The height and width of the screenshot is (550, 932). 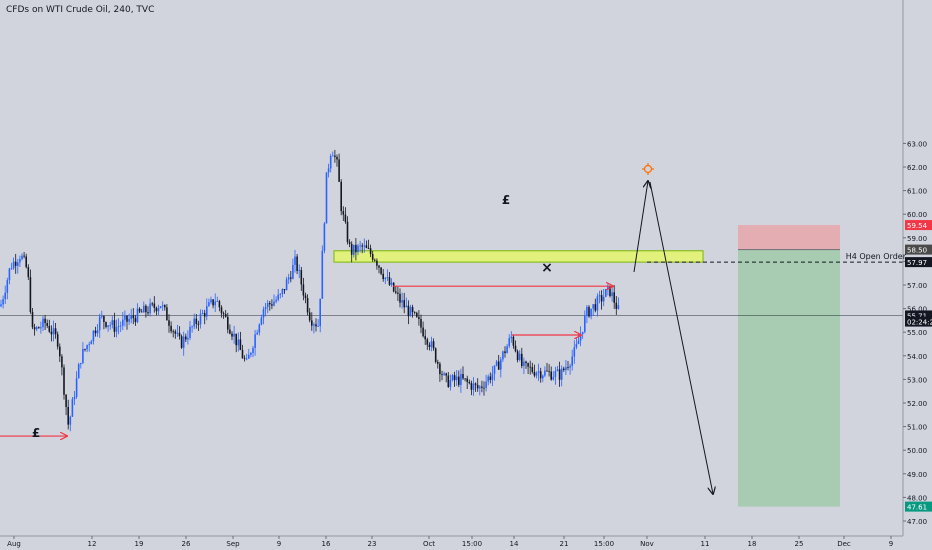 What do you see at coordinates (917, 168) in the screenshot?
I see `price-axis-label: 62.00` at bounding box center [917, 168].